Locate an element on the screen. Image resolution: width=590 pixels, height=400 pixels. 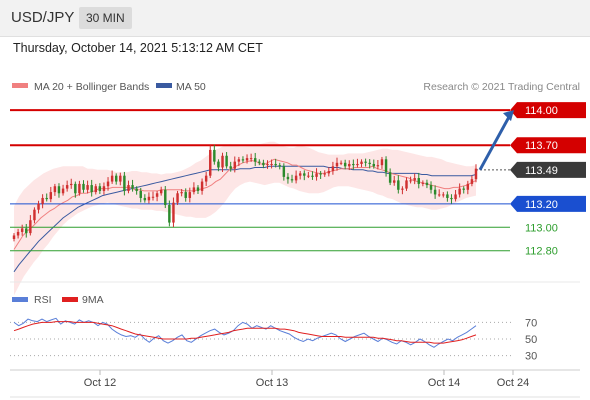
forecast-arrow-shaft is located at coordinates (495, 142).